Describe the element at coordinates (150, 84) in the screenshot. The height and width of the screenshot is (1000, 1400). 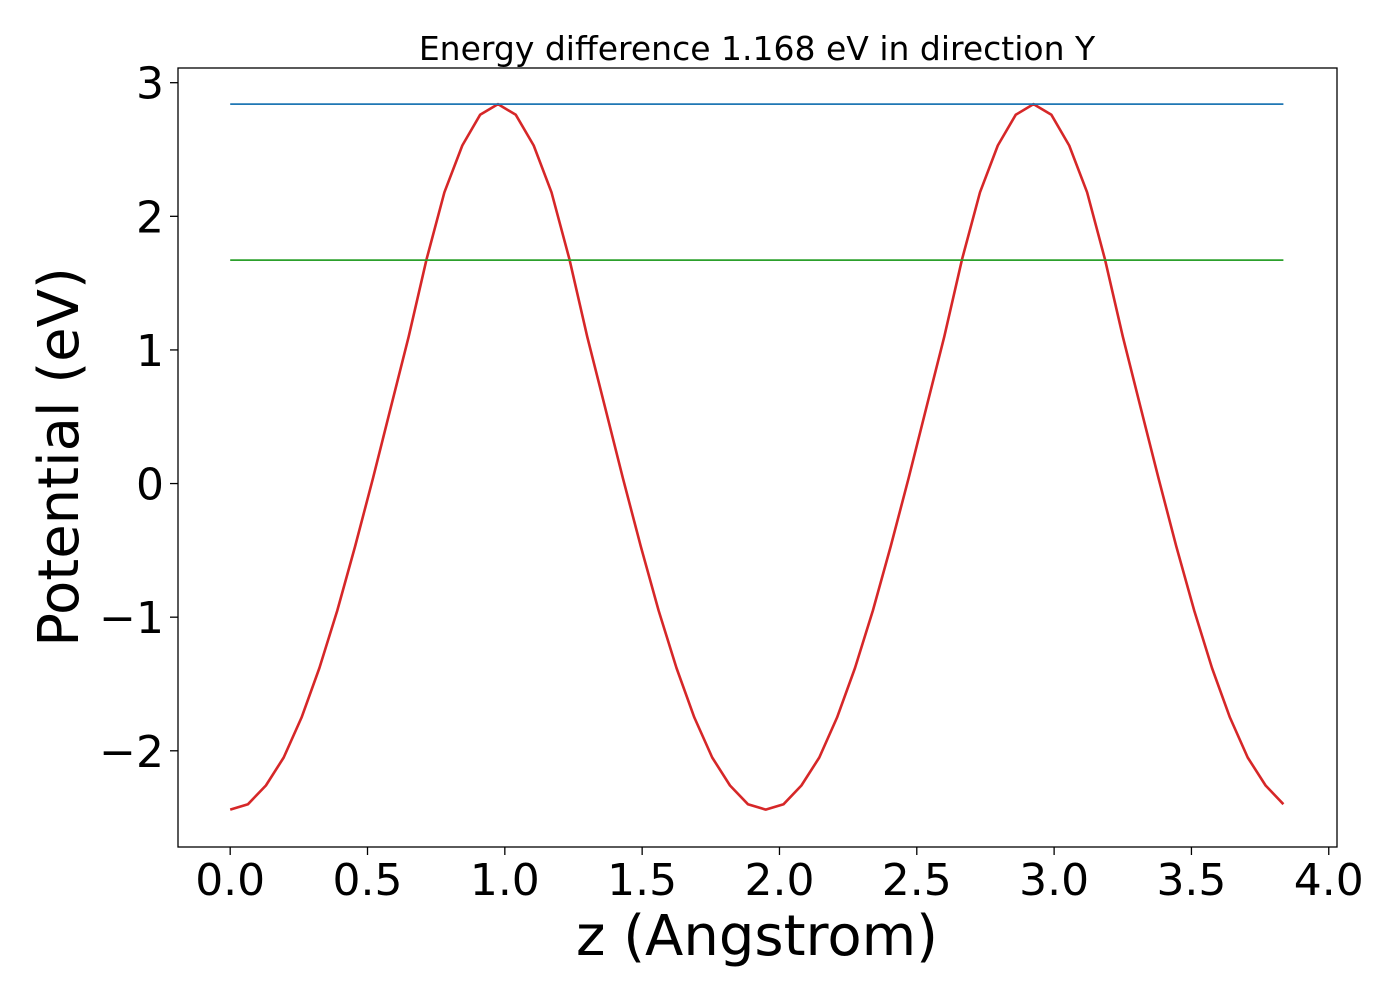
I see `y-tick-label: 3` at that location.